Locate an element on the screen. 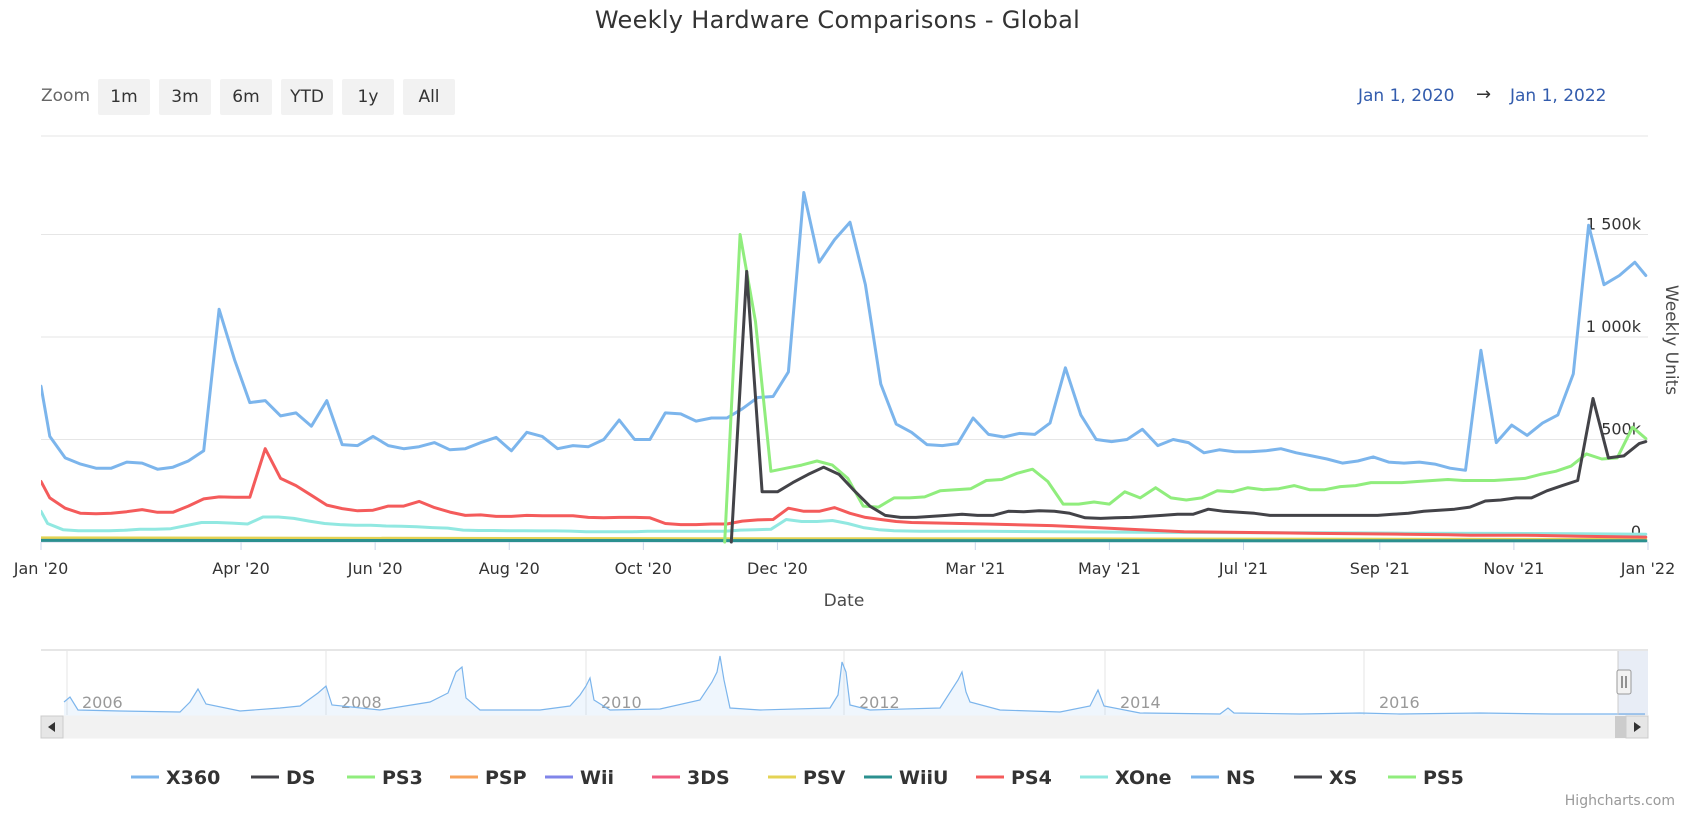 This screenshot has width=1689, height=829. legend: X360 DS PS3 PSP Wii 3DS PSV WiiU PS4 XOne NS XS PS5 is located at coordinates (797, 778).